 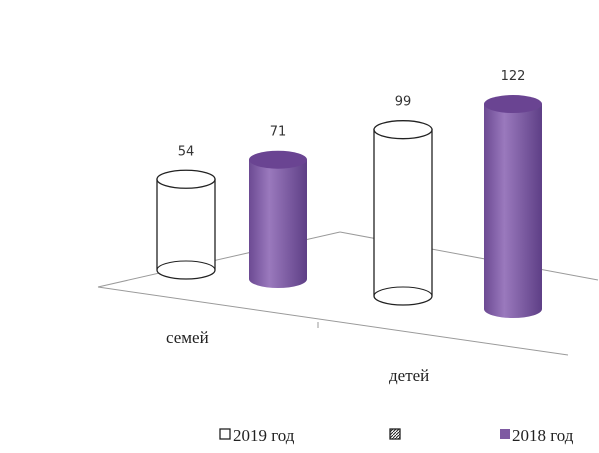 I want to click on legend-swatch-2018, so click(x=505, y=434).